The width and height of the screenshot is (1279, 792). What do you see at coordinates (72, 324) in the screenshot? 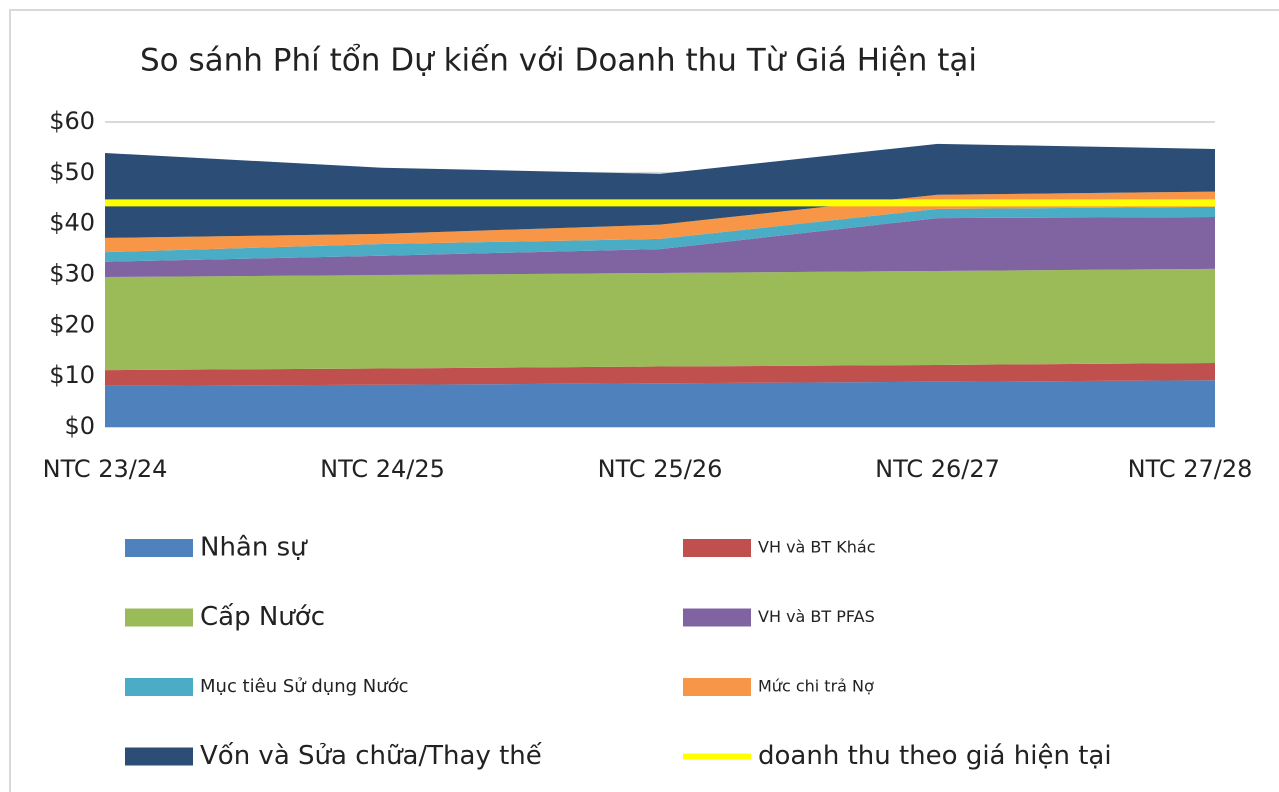
I see `y-tick-label: $20` at bounding box center [72, 324].